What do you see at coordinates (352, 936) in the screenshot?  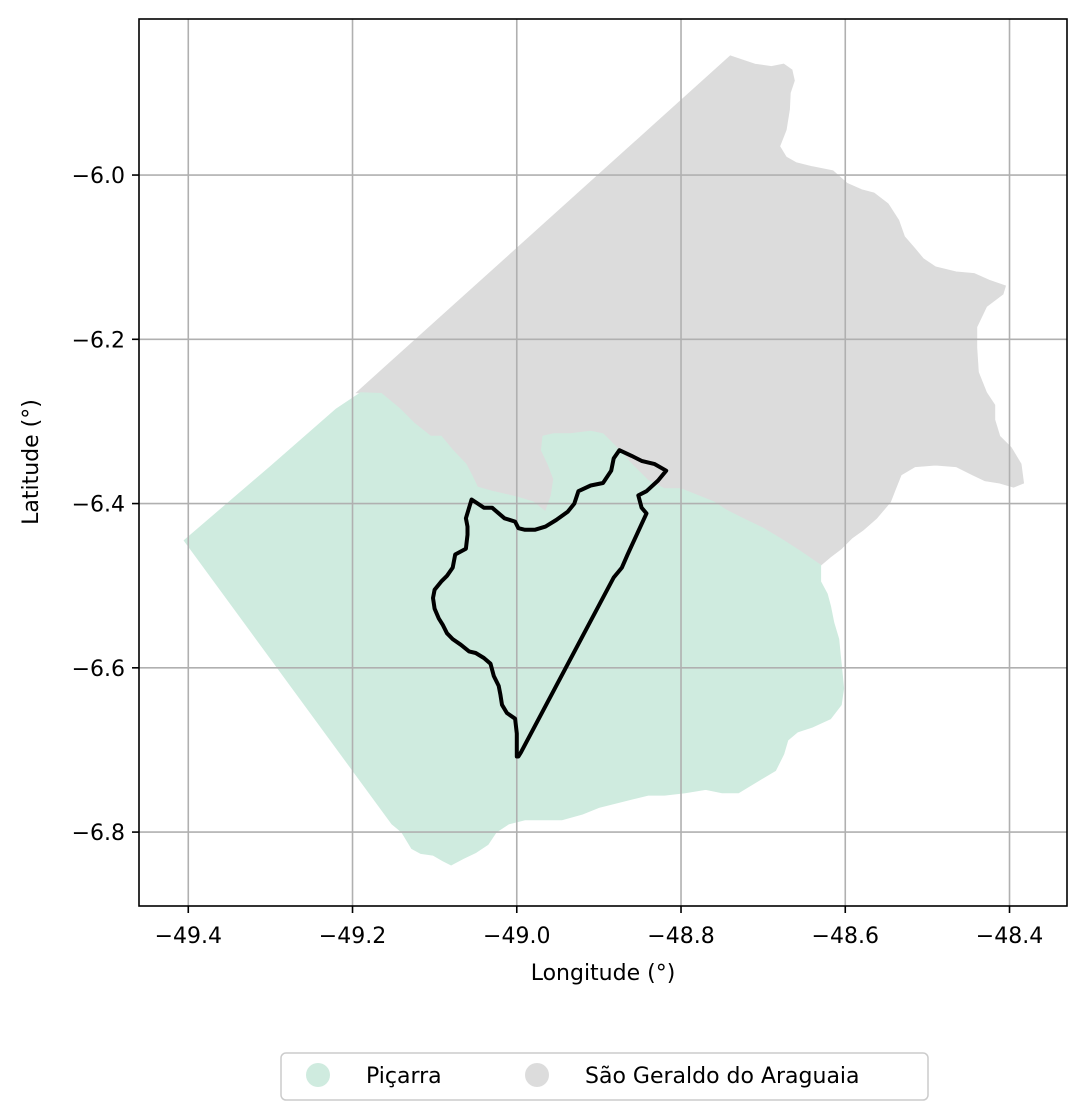 I see `x-tick-label: −49.2` at bounding box center [352, 936].